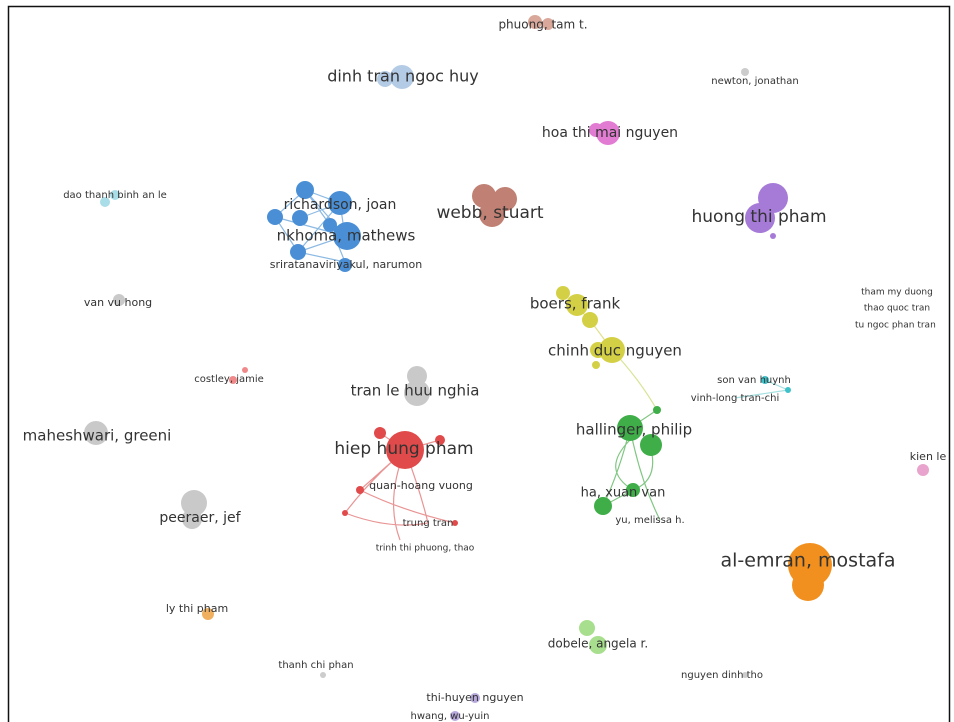 The width and height of the screenshot is (954, 722). What do you see at coordinates (761, 389) in the screenshot?
I see `cyan-edges` at bounding box center [761, 389].